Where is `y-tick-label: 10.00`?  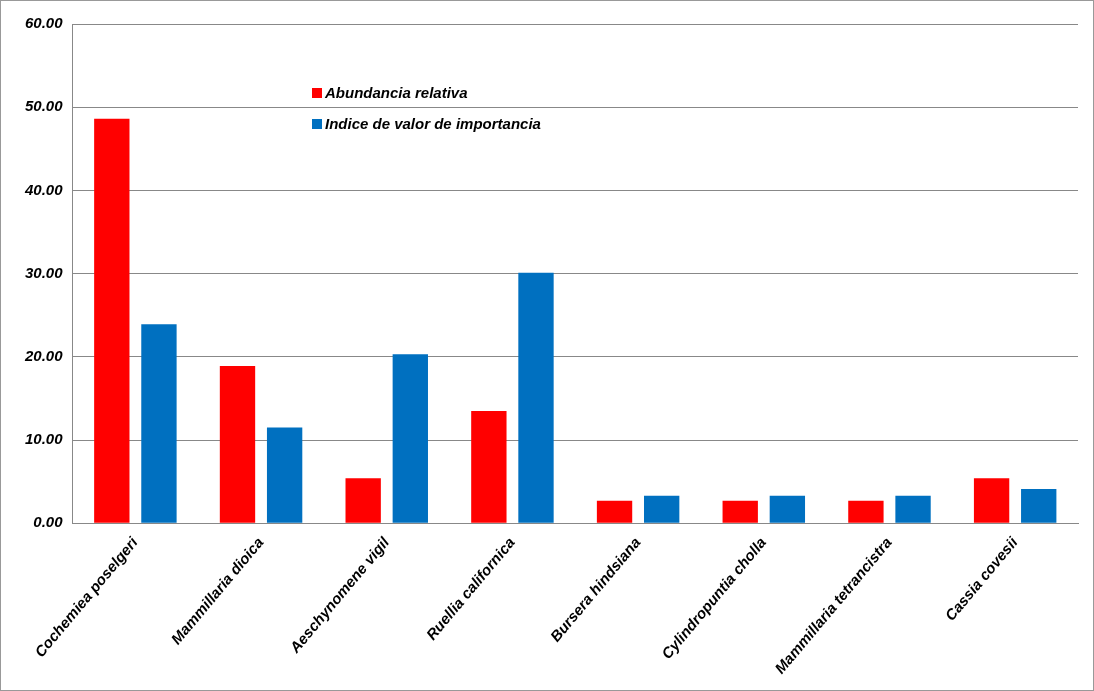
y-tick-label: 10.00 is located at coordinates (44, 439).